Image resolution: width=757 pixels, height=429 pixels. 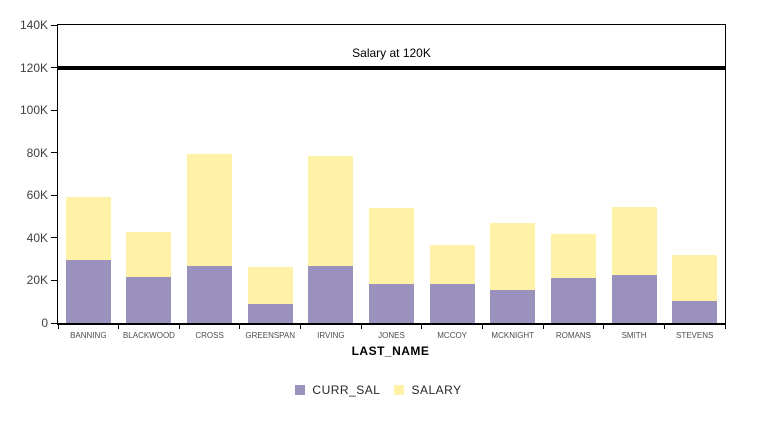 What do you see at coordinates (573, 256) in the screenshot?
I see `bar-segment-salary-romans` at bounding box center [573, 256].